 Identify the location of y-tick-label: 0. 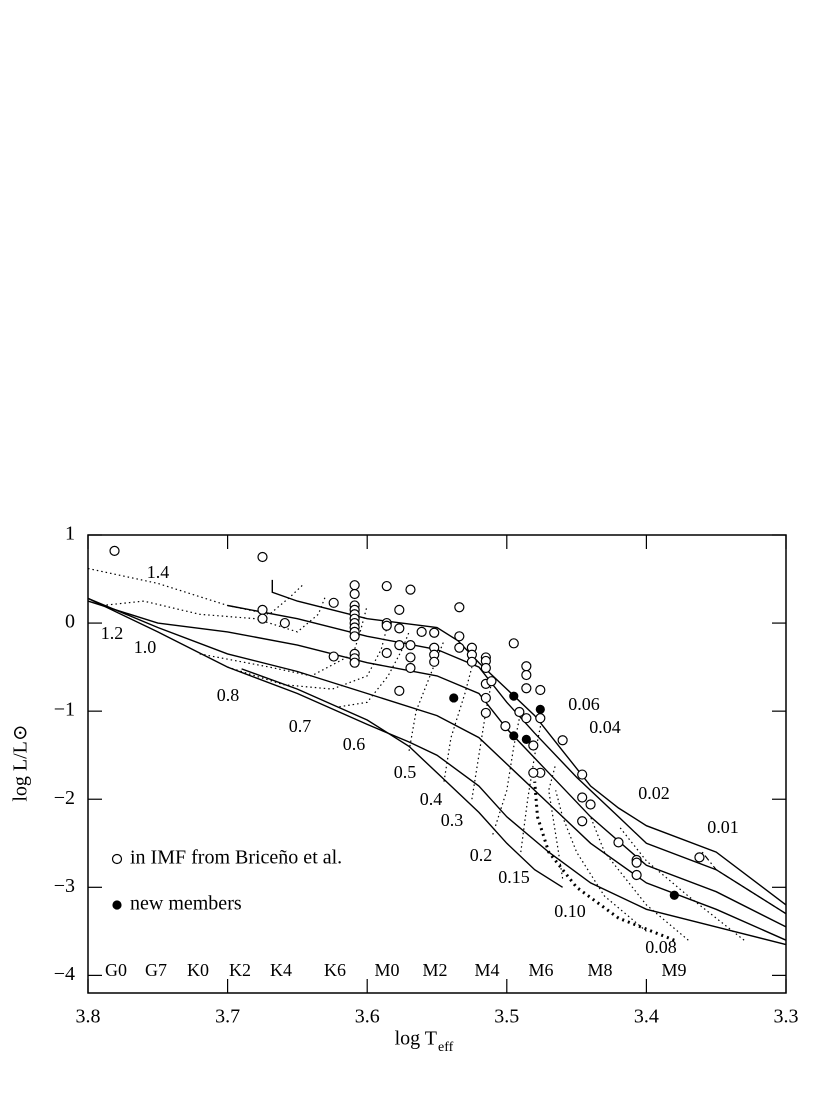
(70, 622).